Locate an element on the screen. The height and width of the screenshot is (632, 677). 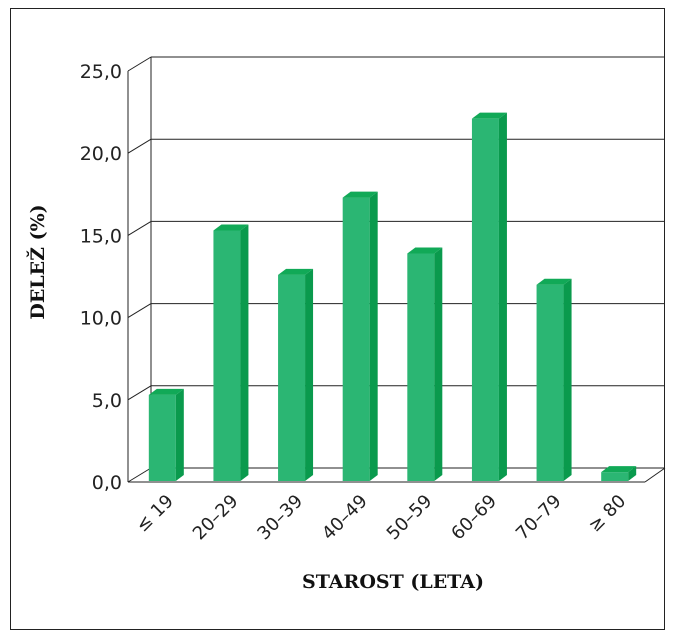
x-tick-label: 20–29 is located at coordinates (216, 518).